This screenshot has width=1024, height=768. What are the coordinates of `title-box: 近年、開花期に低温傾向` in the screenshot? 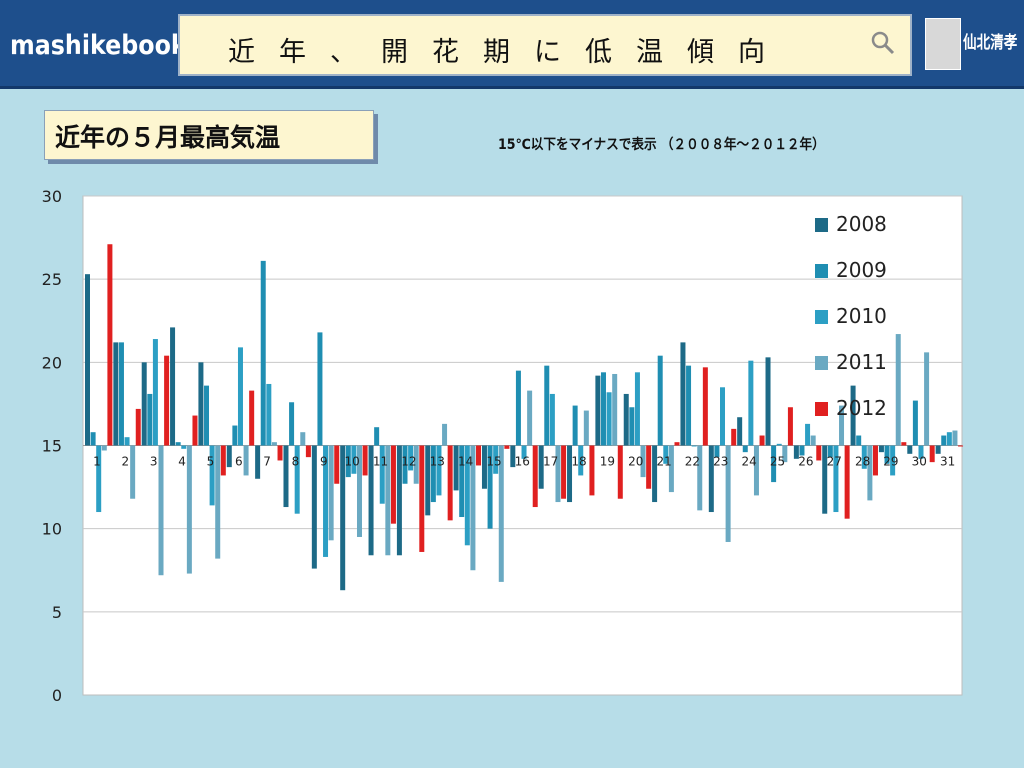 It's located at (545, 45).